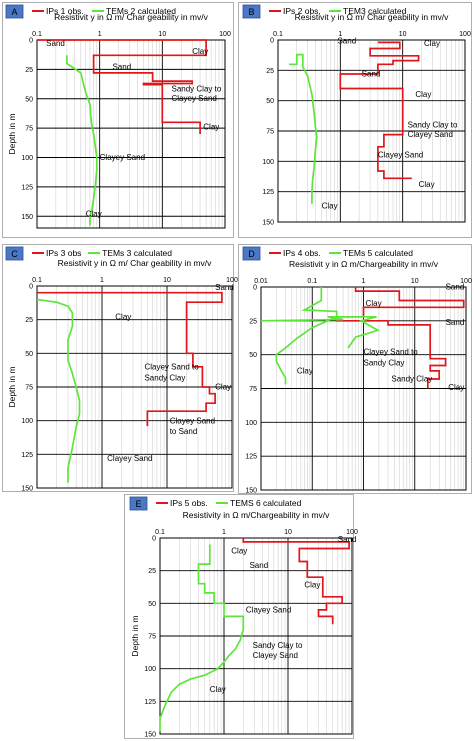  Describe the element at coordinates (256, 515) in the screenshot. I see `chart-title: Resistivity in Ω m/Chargeability in mv/v` at that location.